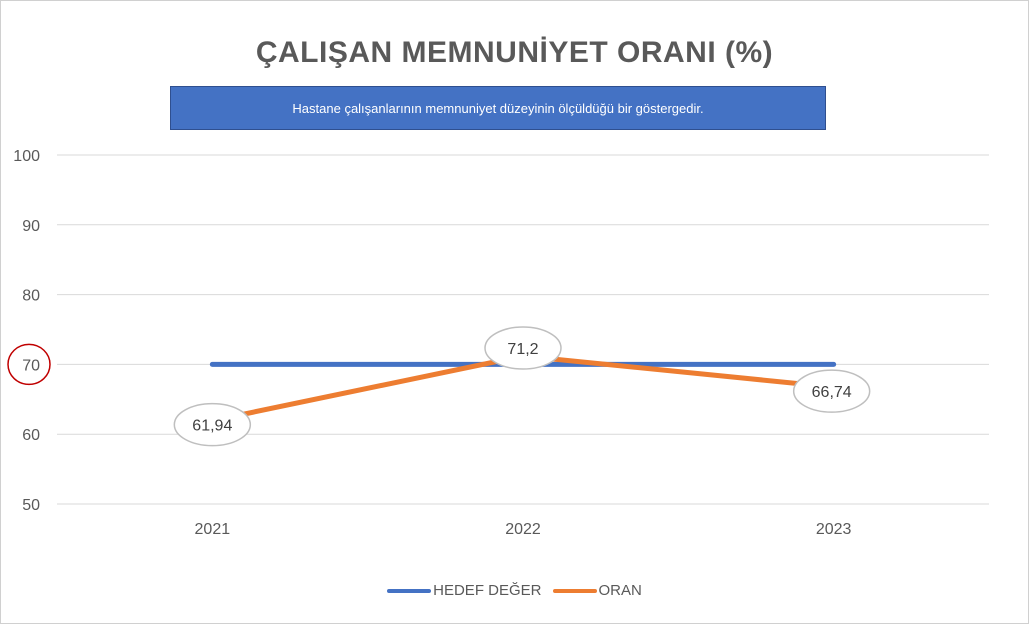 The width and height of the screenshot is (1029, 624). Describe the element at coordinates (834, 529) in the screenshot. I see `x-tick-label: 2023` at that location.